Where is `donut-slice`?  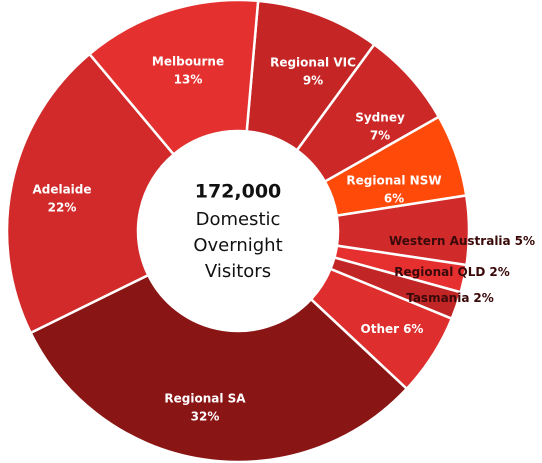 donut-slice is located at coordinates (173, 78).